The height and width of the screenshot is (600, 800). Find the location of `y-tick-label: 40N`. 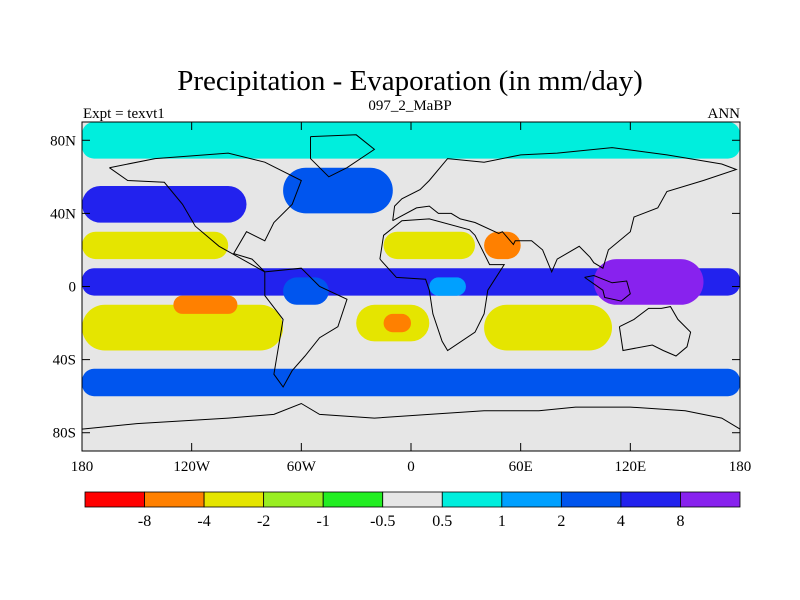

y-tick-label: 40N is located at coordinates (63, 214).